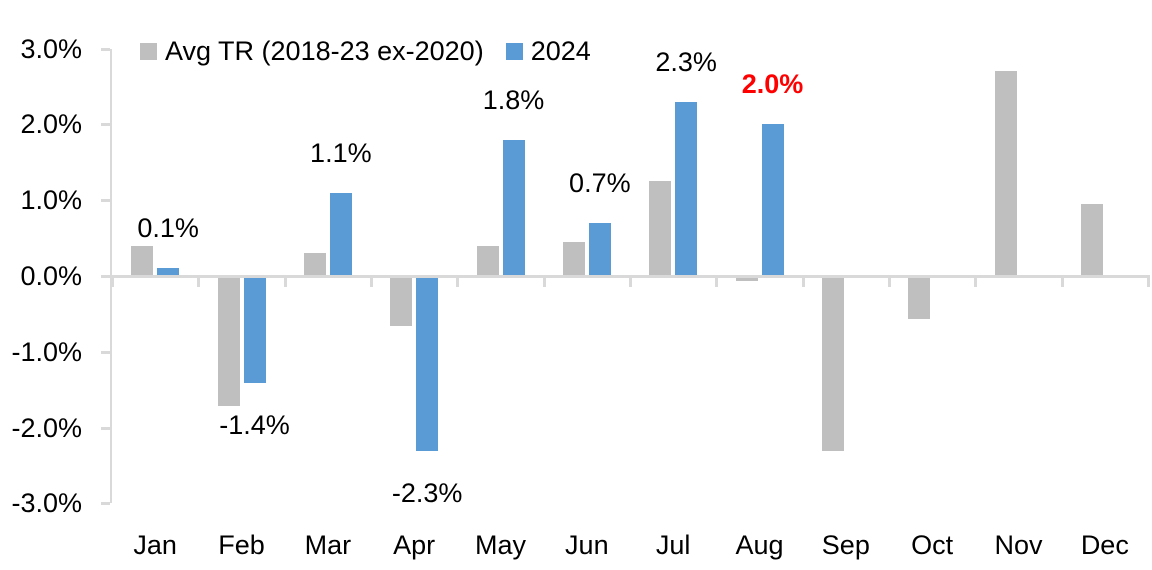  What do you see at coordinates (401, 302) in the screenshot?
I see `bar-avg-tr-apr` at bounding box center [401, 302].